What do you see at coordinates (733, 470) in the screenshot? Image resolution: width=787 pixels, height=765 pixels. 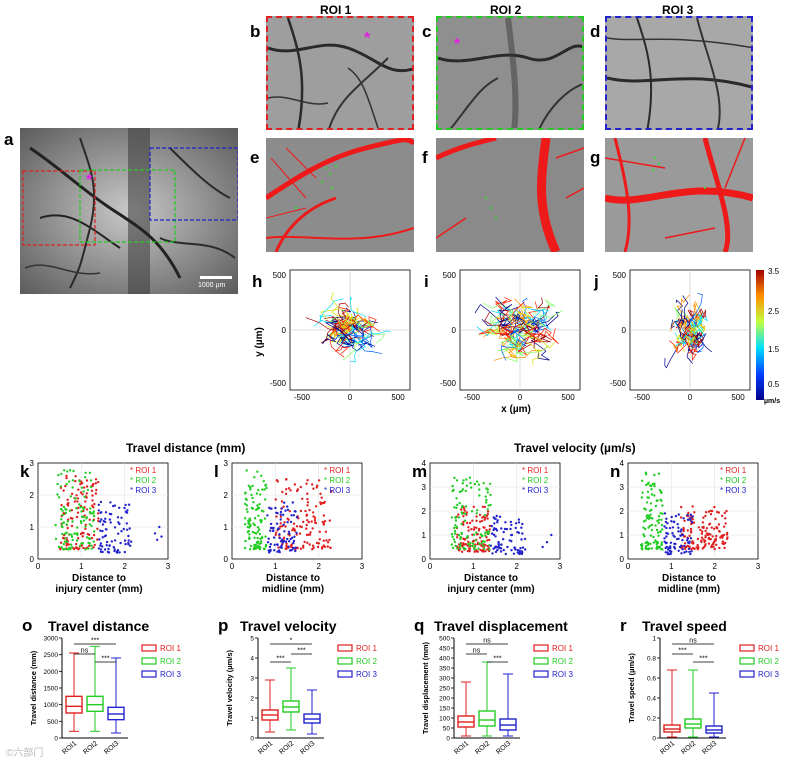 I see `scatter-legend-entry: * ROI 1` at bounding box center [733, 470].